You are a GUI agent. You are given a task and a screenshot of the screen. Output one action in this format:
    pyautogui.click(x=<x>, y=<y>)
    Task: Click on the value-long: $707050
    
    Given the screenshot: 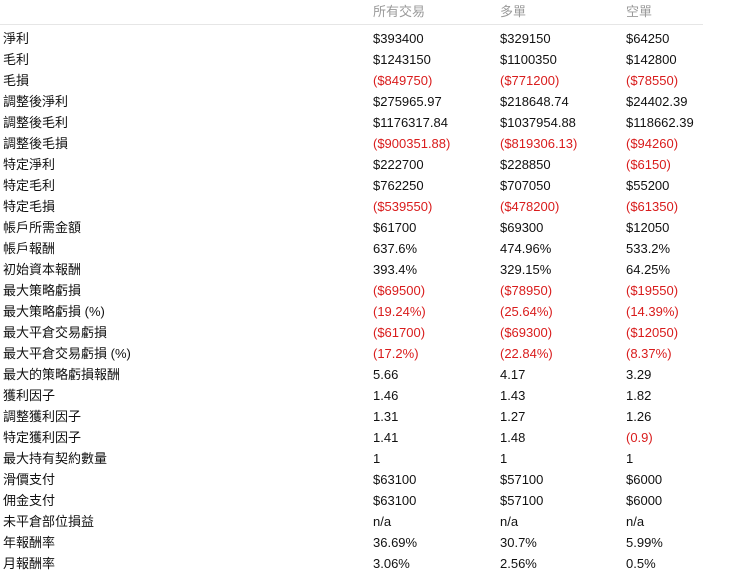 What is the action you would take?
    pyautogui.click(x=525, y=185)
    